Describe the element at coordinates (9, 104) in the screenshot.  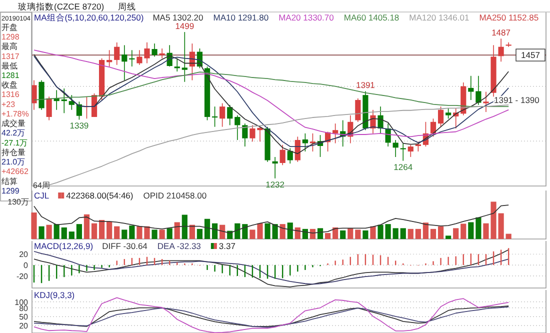
I see `text: +23` at that location.